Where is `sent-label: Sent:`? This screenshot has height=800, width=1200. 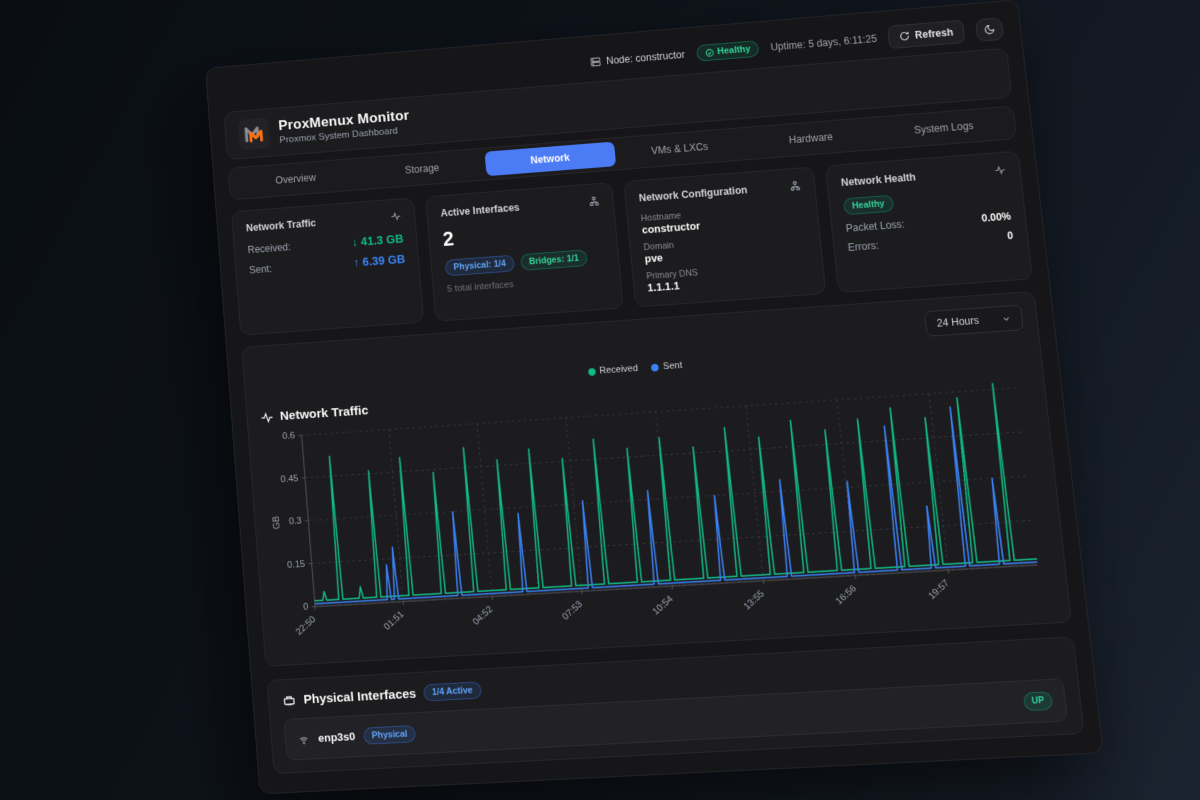
sent-label: Sent: is located at coordinates (260, 269).